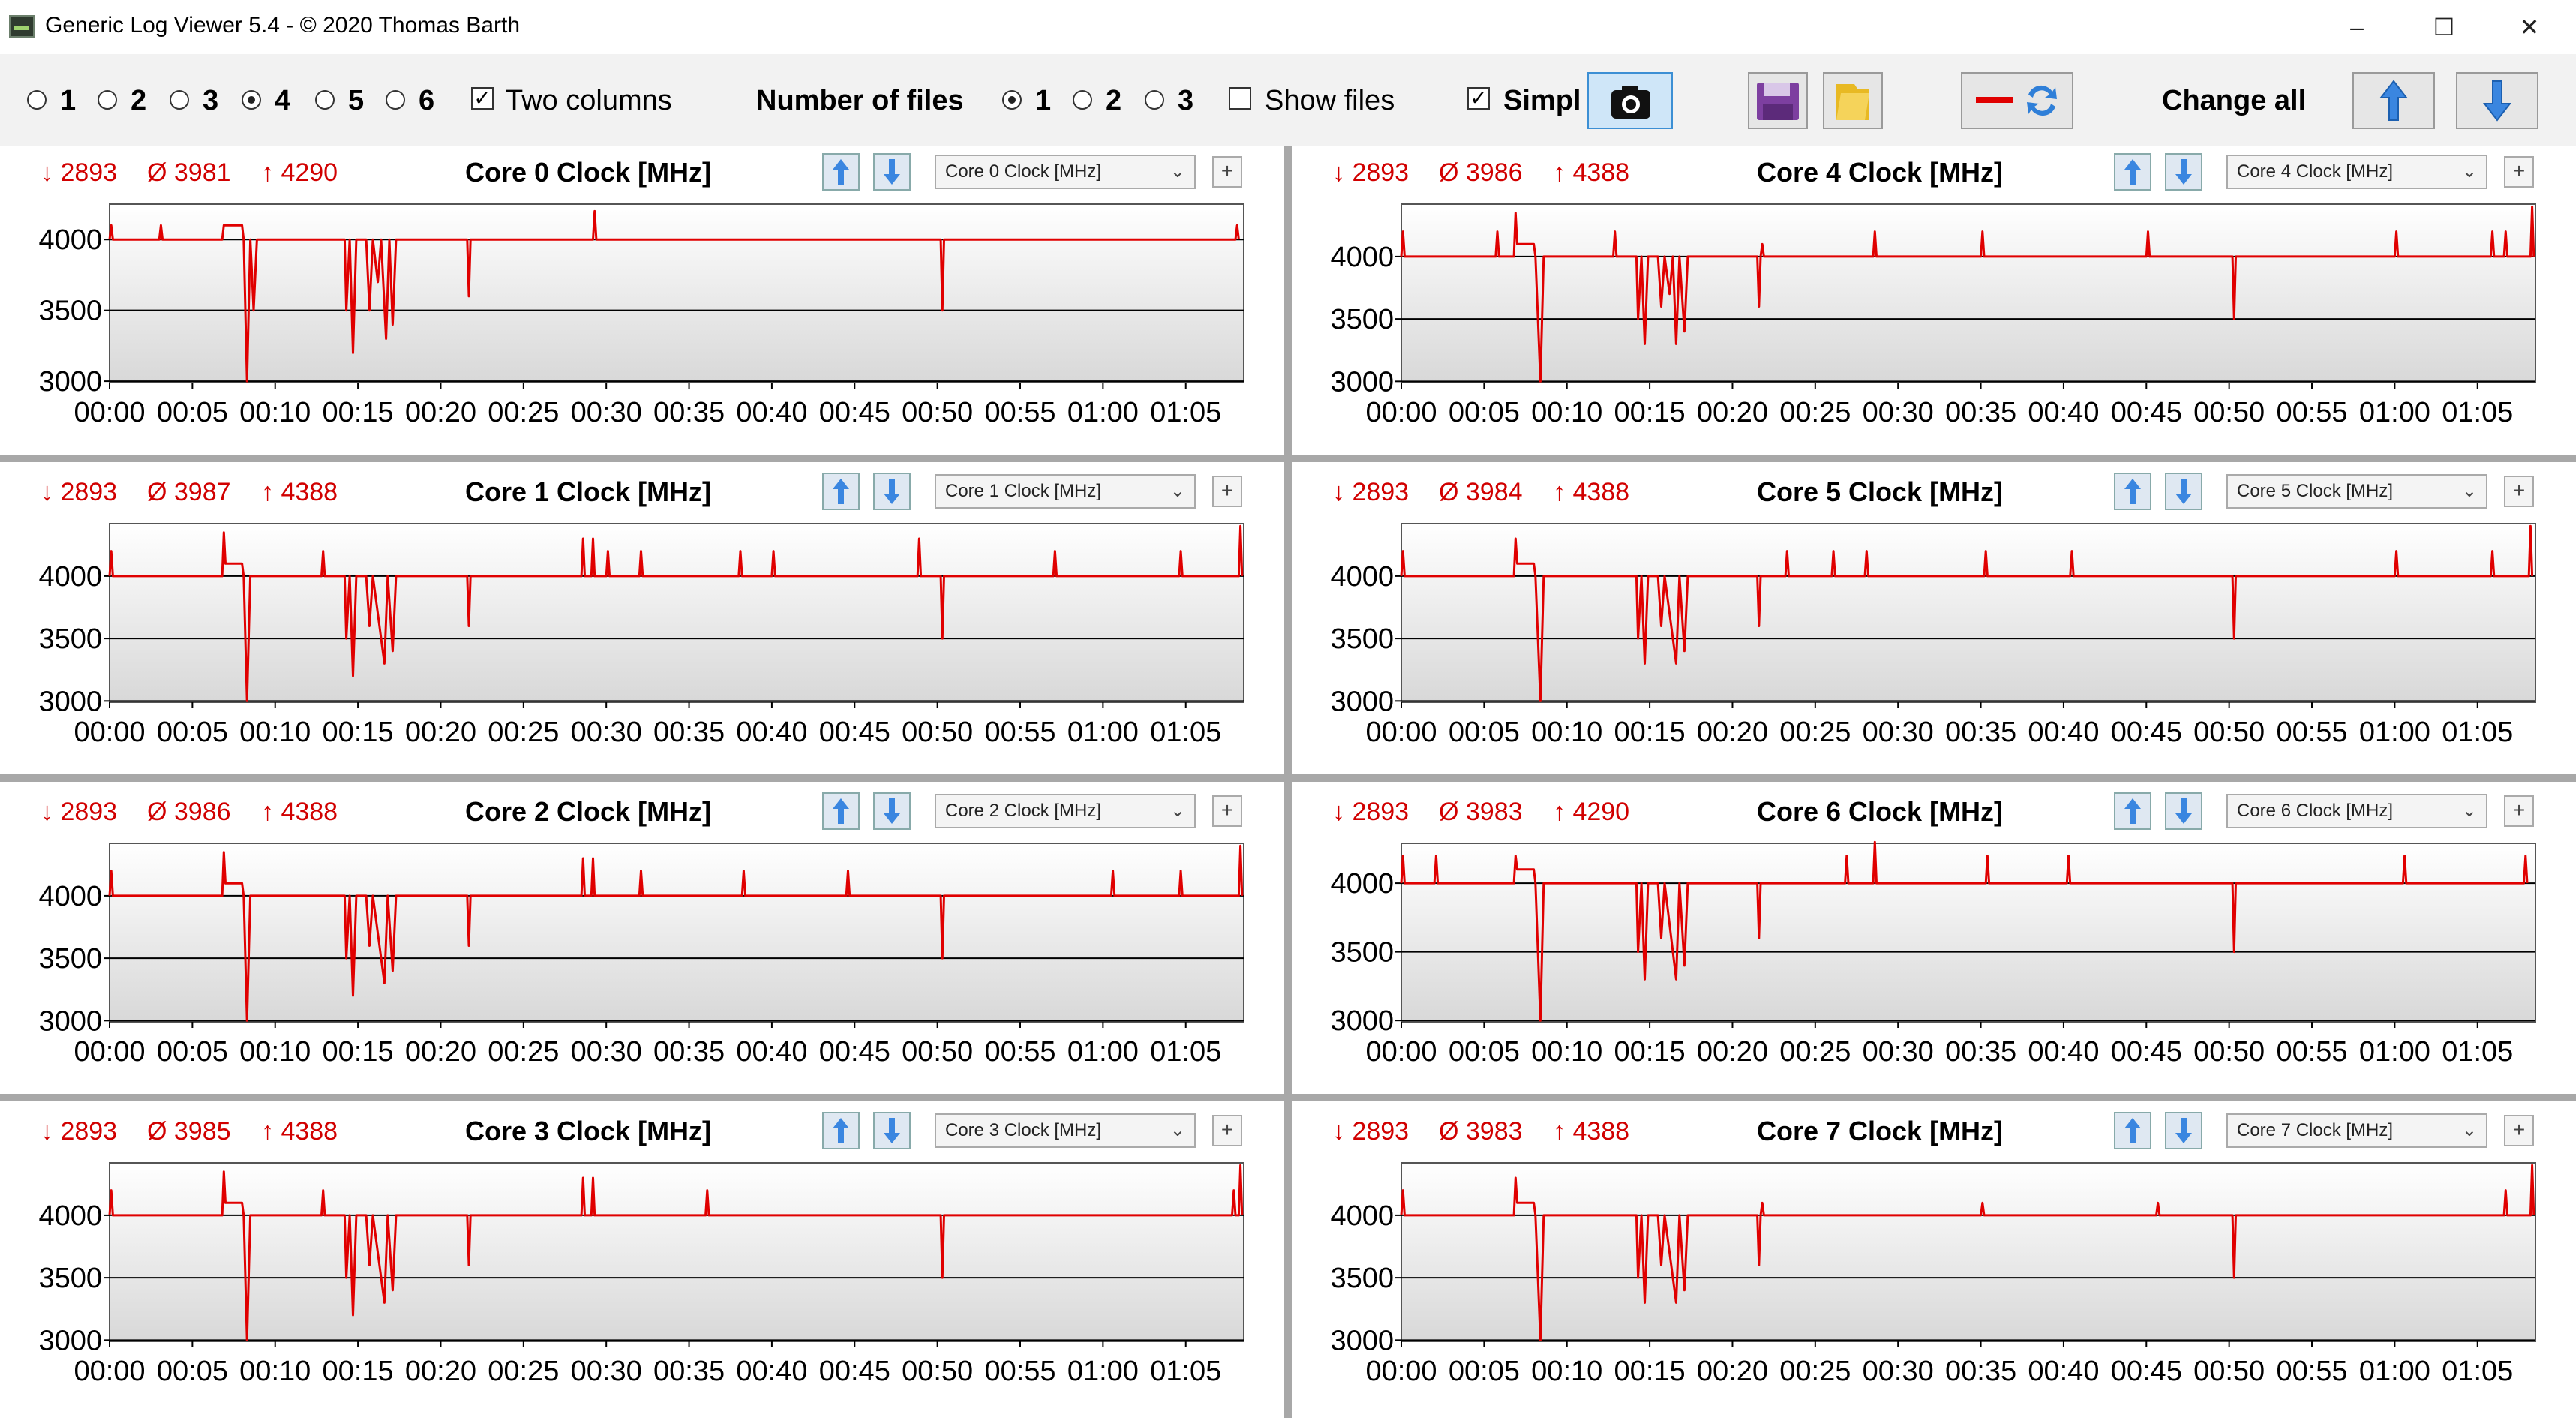 Image resolution: width=2576 pixels, height=1418 pixels. I want to click on max-value: ↑ 4388, so click(299, 492).